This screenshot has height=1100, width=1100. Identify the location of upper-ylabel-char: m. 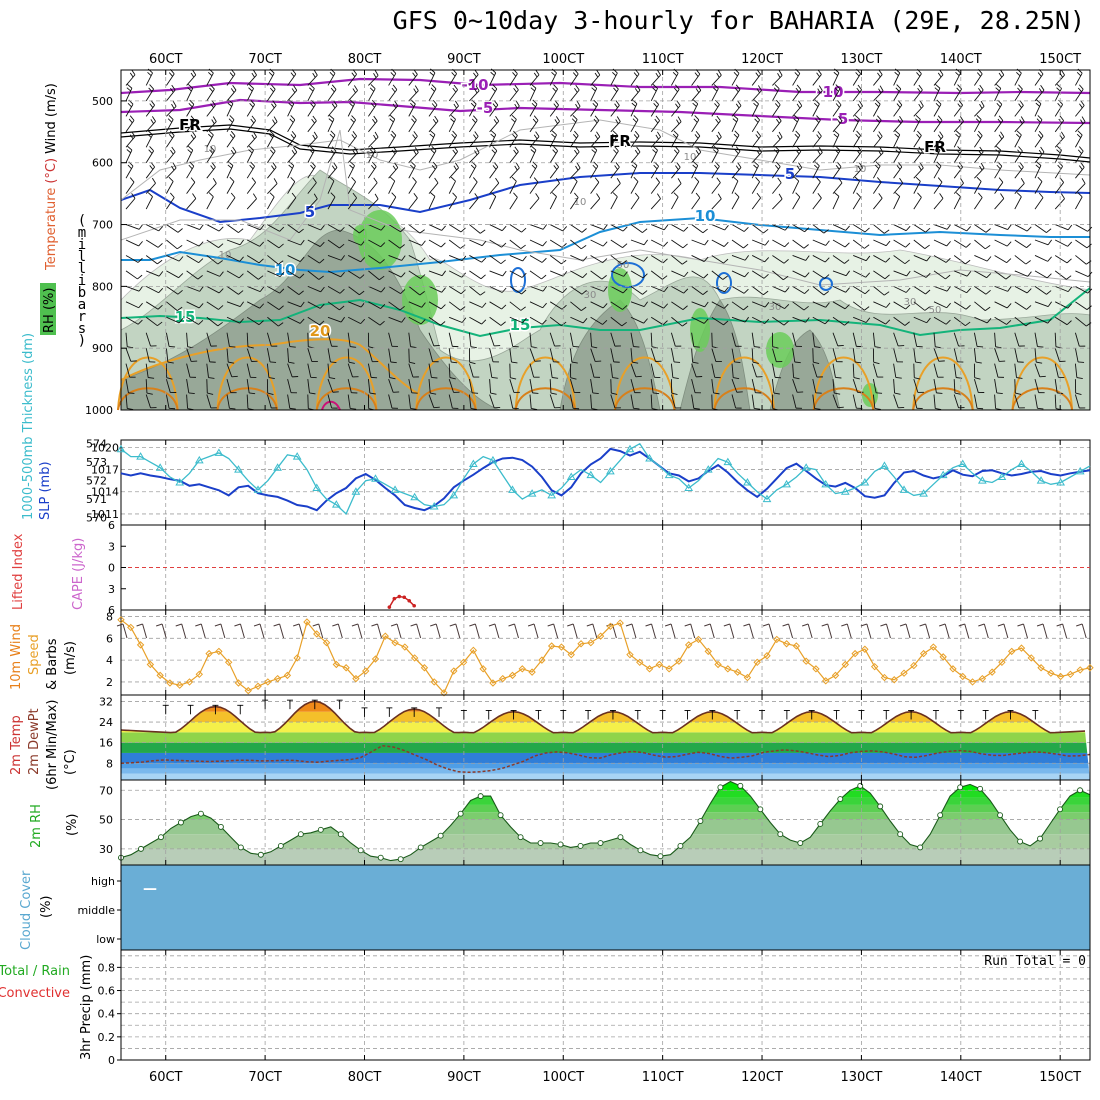
(82, 233).